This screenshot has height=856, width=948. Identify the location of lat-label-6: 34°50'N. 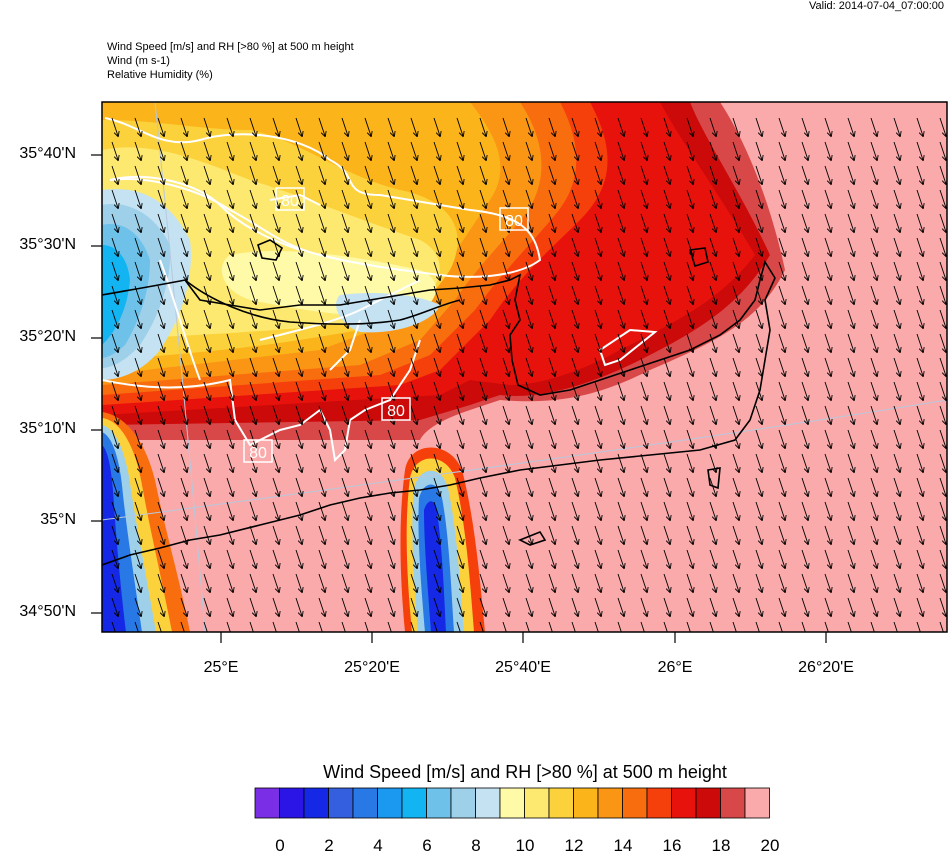
(47, 611).